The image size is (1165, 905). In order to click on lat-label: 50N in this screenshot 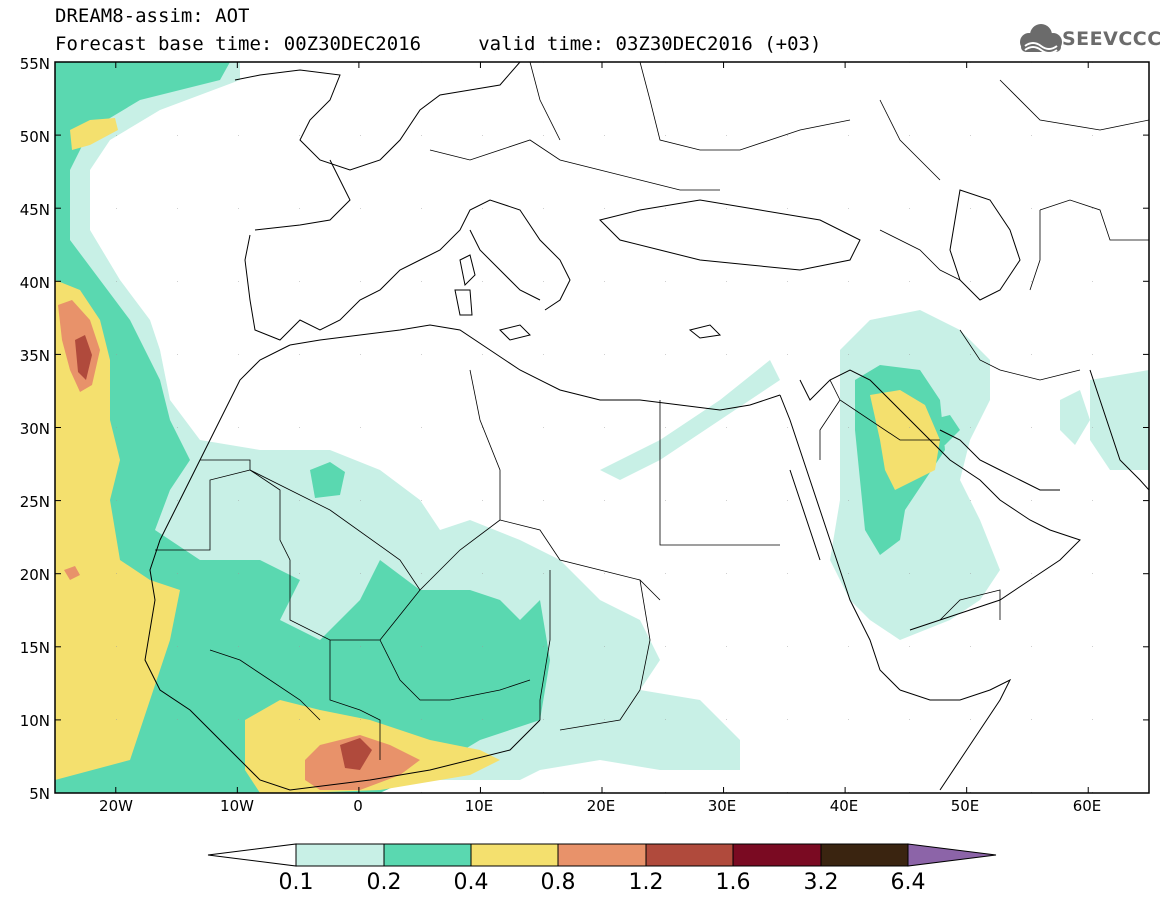, I will do `click(34, 137)`.